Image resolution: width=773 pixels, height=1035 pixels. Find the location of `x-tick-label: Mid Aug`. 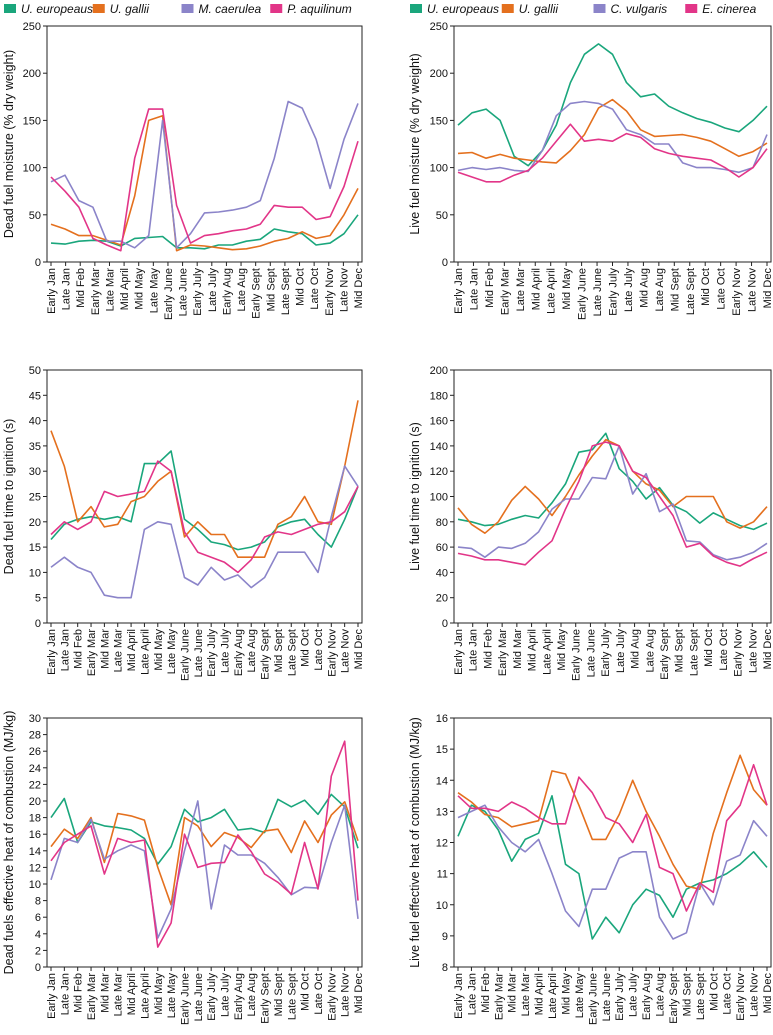

x-tick-label: Mid Aug is located at coordinates (636, 649).